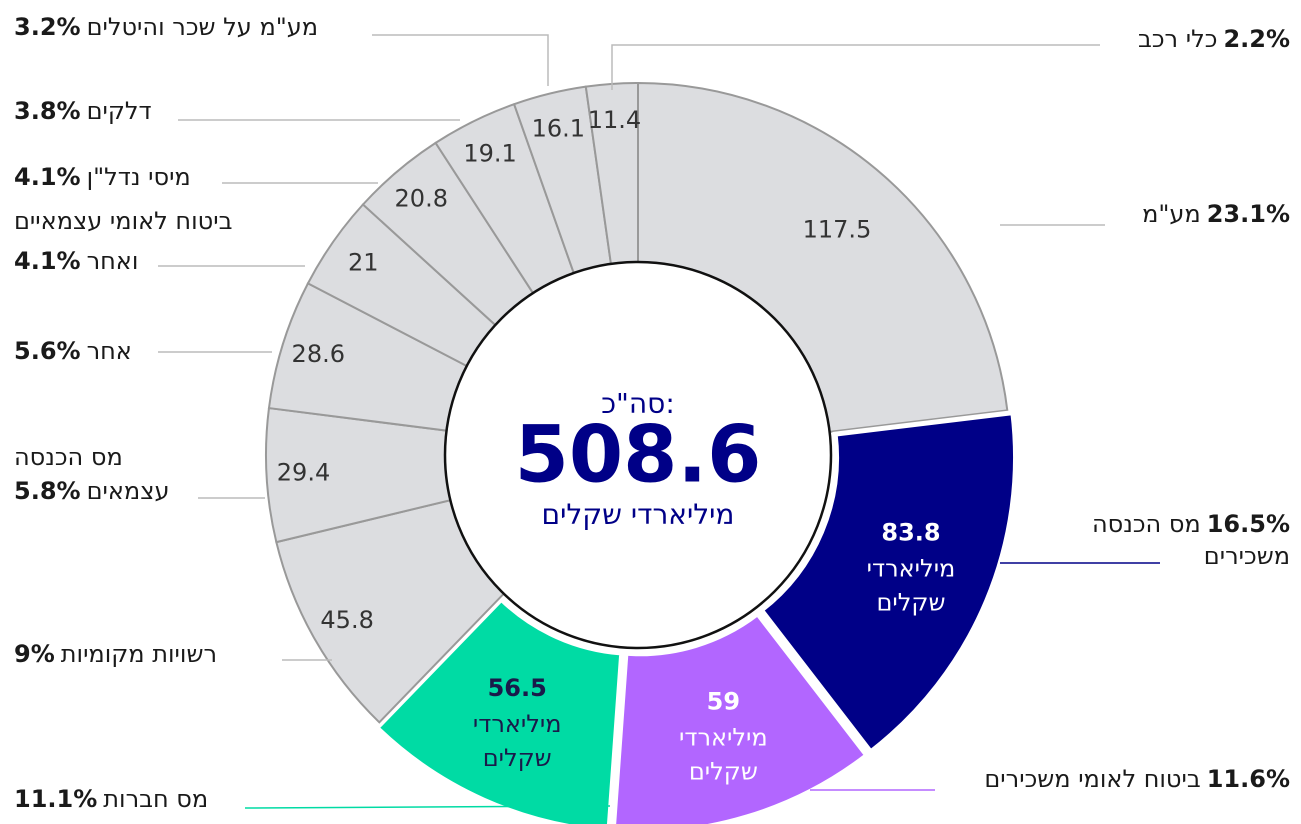 This screenshot has height=824, width=1301. Describe the element at coordinates (203, 27) in the screenshot. I see `legend-label: מע"מ על שכר והיטלים` at that location.